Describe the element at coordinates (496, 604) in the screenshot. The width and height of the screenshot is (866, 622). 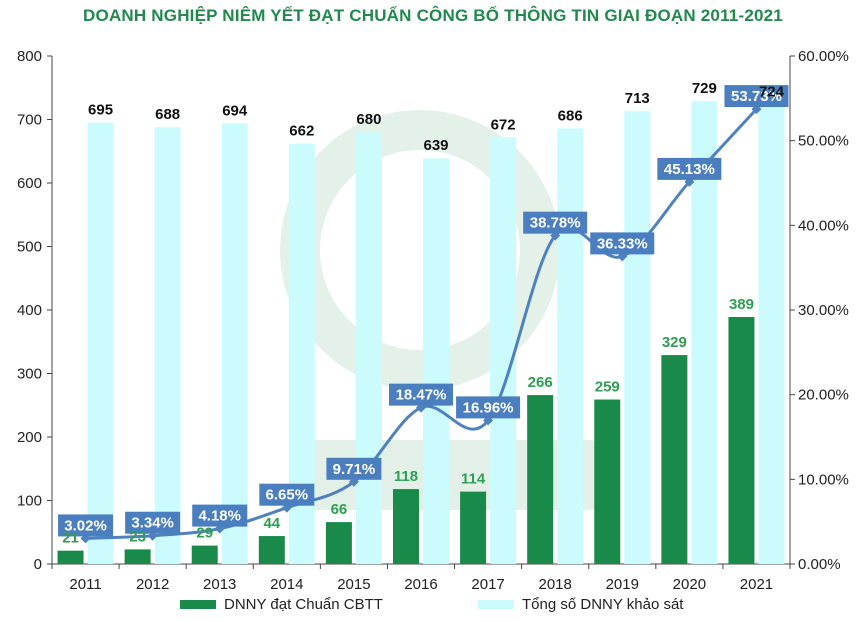
I see `legend-swatch-total` at that location.